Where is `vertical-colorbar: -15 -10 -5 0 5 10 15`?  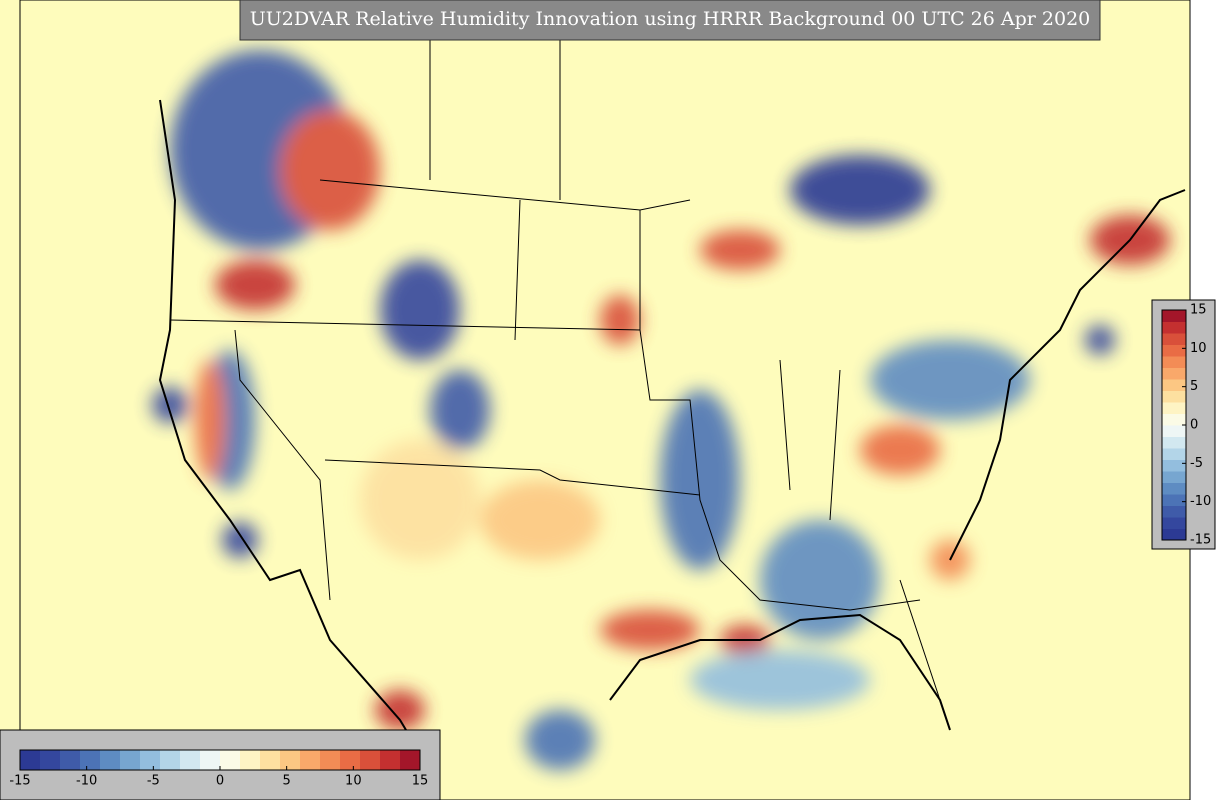
vertical-colorbar: -15 -10 -5 0 5 10 15 is located at coordinates (1183, 424).